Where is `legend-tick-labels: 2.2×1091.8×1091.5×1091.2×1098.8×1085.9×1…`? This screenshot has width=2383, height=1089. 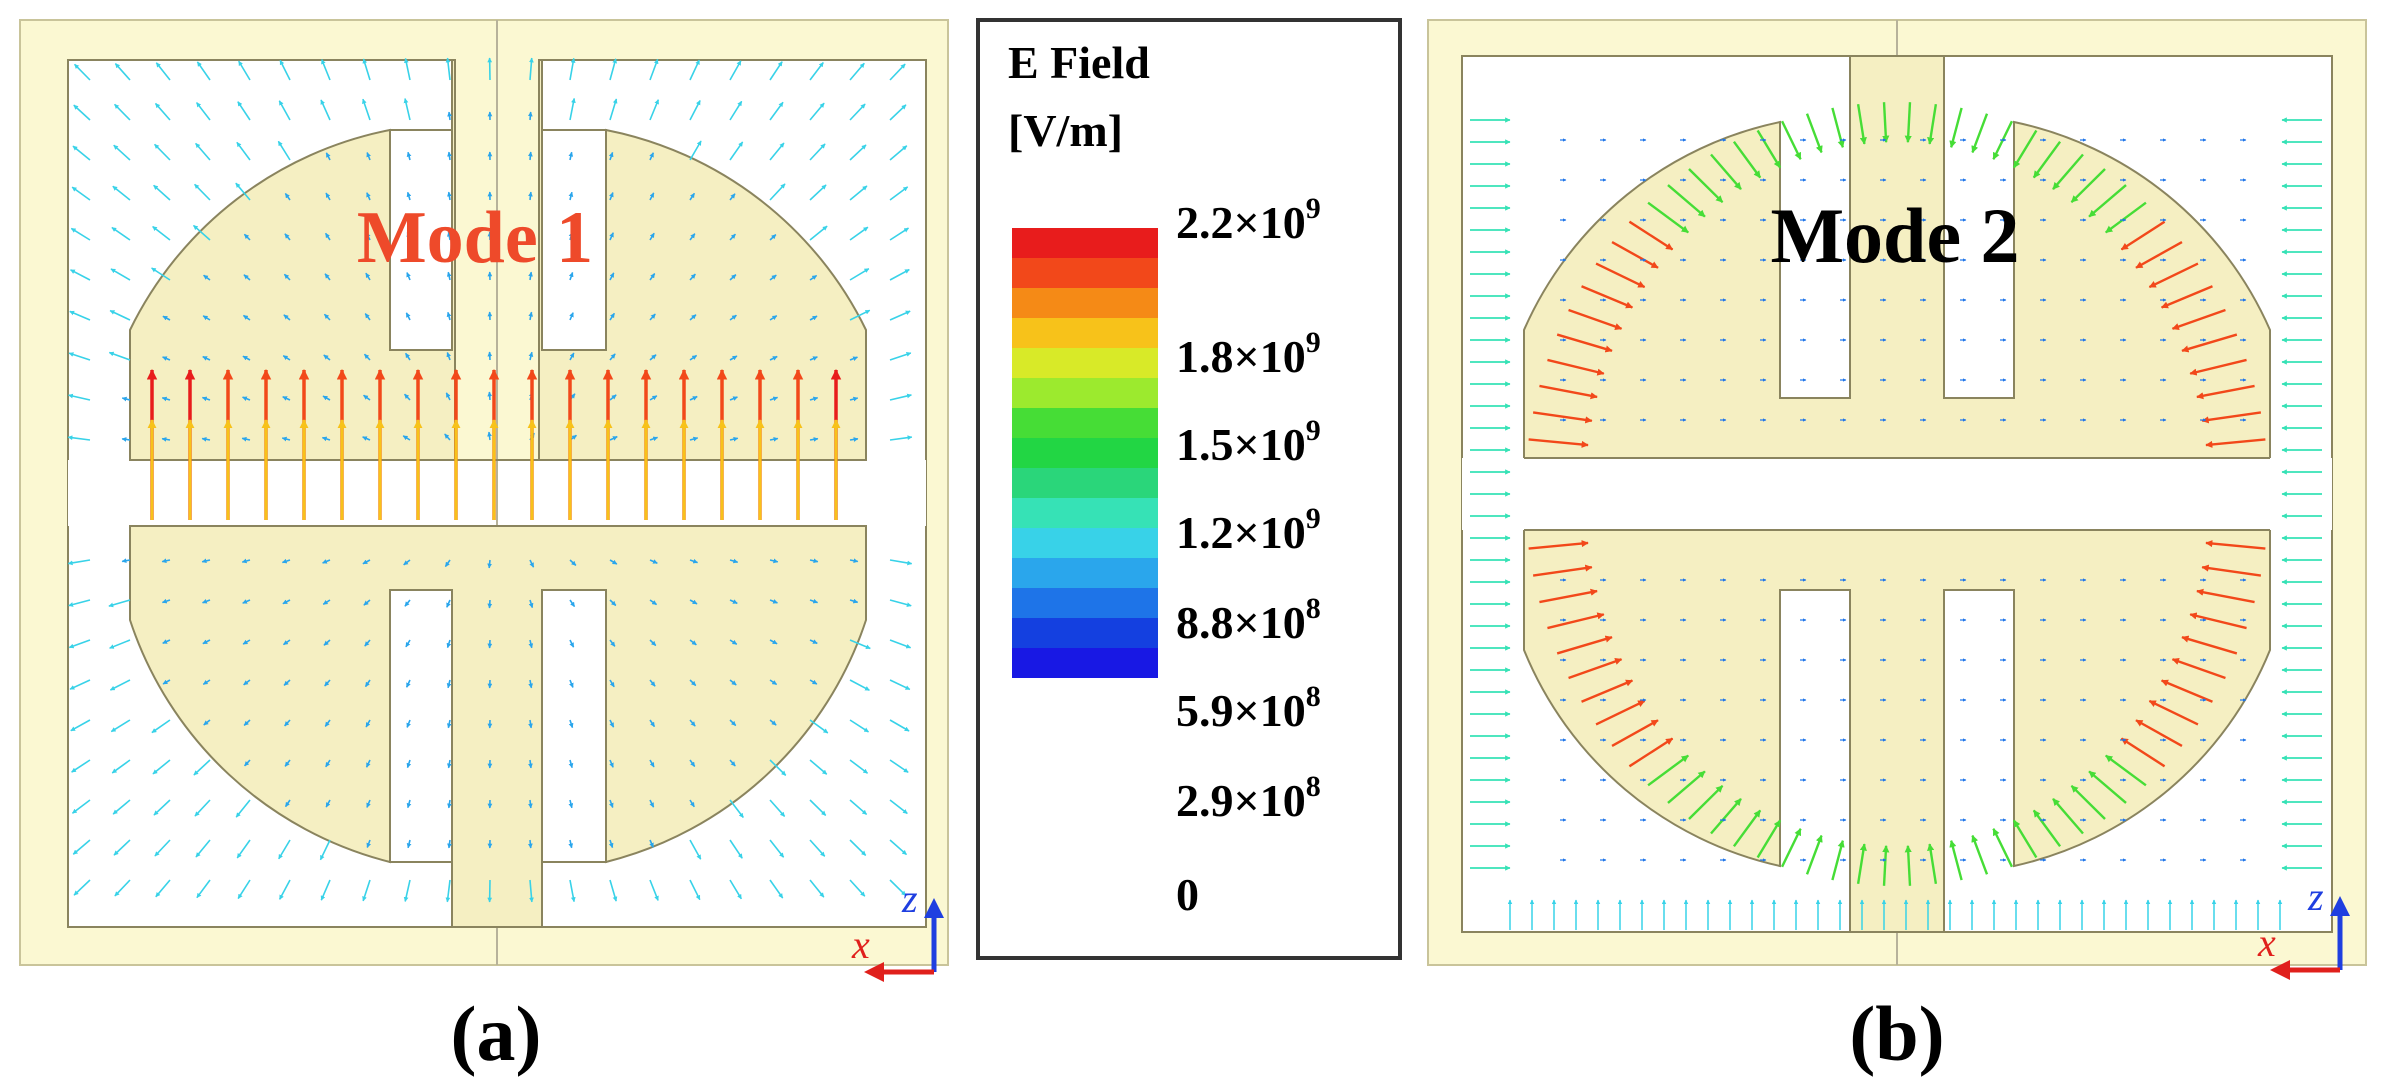 legend-tick-labels: 2.2×1091.8×1091.5×1091.2×1098.8×1085.9×1… is located at coordinates (1248, 556).